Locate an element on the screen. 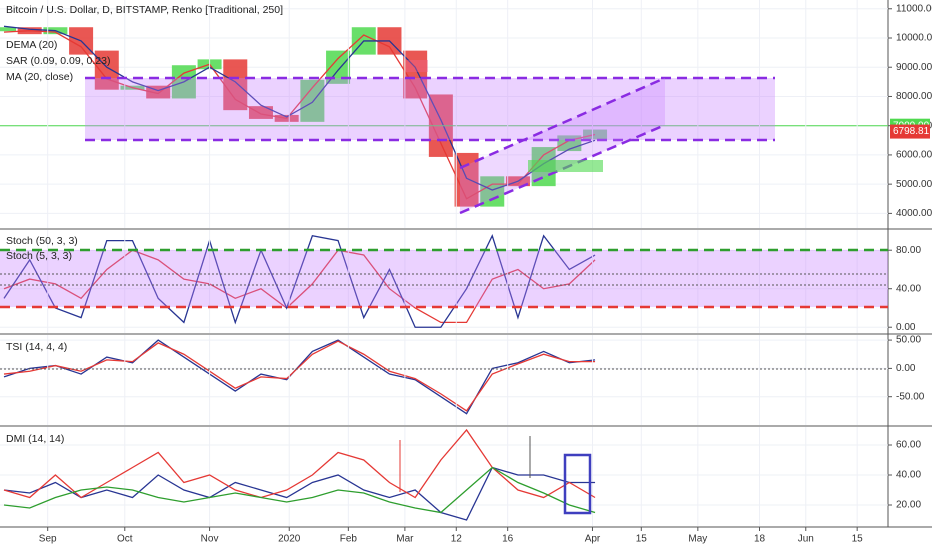 This screenshot has height=550, width=932. x-tick-label: Nov is located at coordinates (210, 539).